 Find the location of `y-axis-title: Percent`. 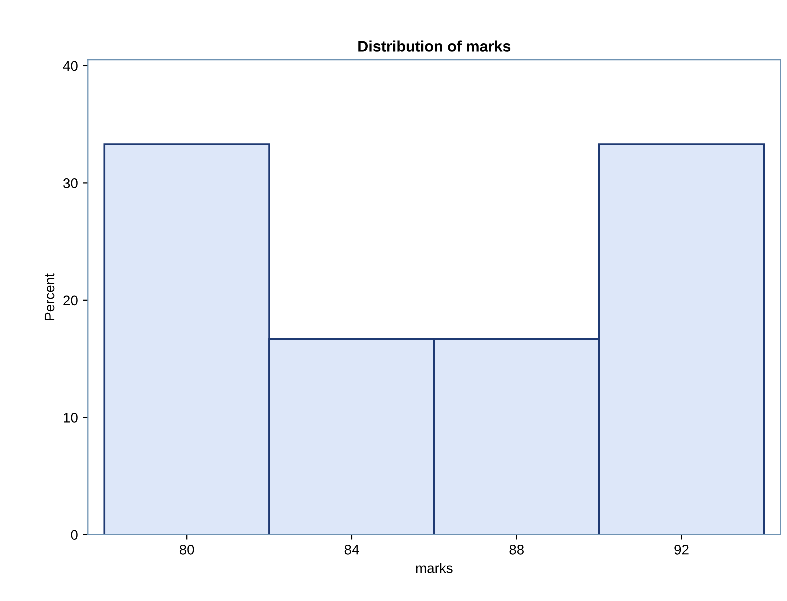

y-axis-title: Percent is located at coordinates (49, 297).